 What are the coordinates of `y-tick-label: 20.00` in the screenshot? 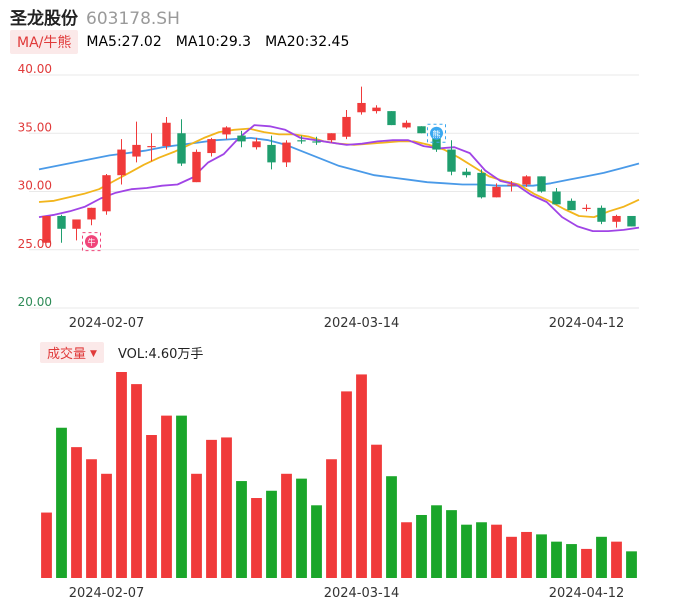 It's located at (35, 302).